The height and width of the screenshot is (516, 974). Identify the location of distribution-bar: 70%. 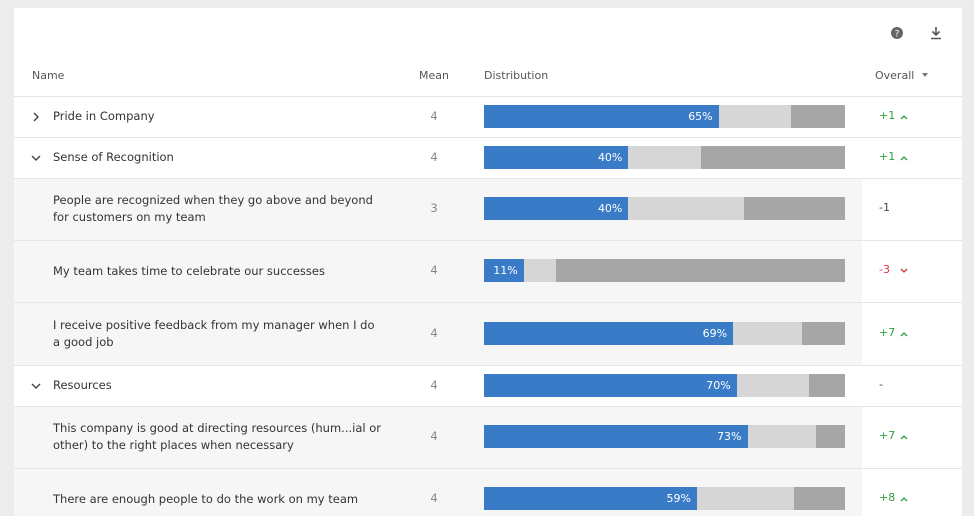
(664, 385).